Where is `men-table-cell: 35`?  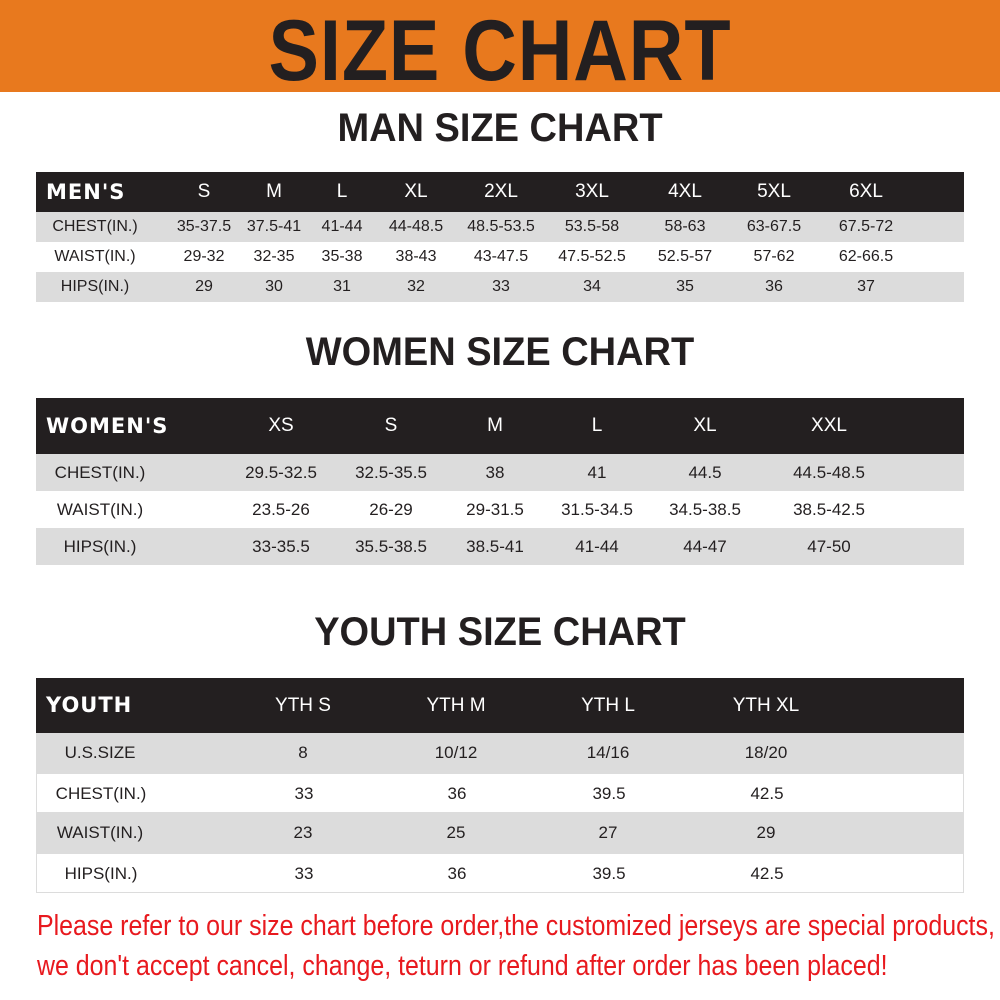
men-table-cell: 35 is located at coordinates (685, 286).